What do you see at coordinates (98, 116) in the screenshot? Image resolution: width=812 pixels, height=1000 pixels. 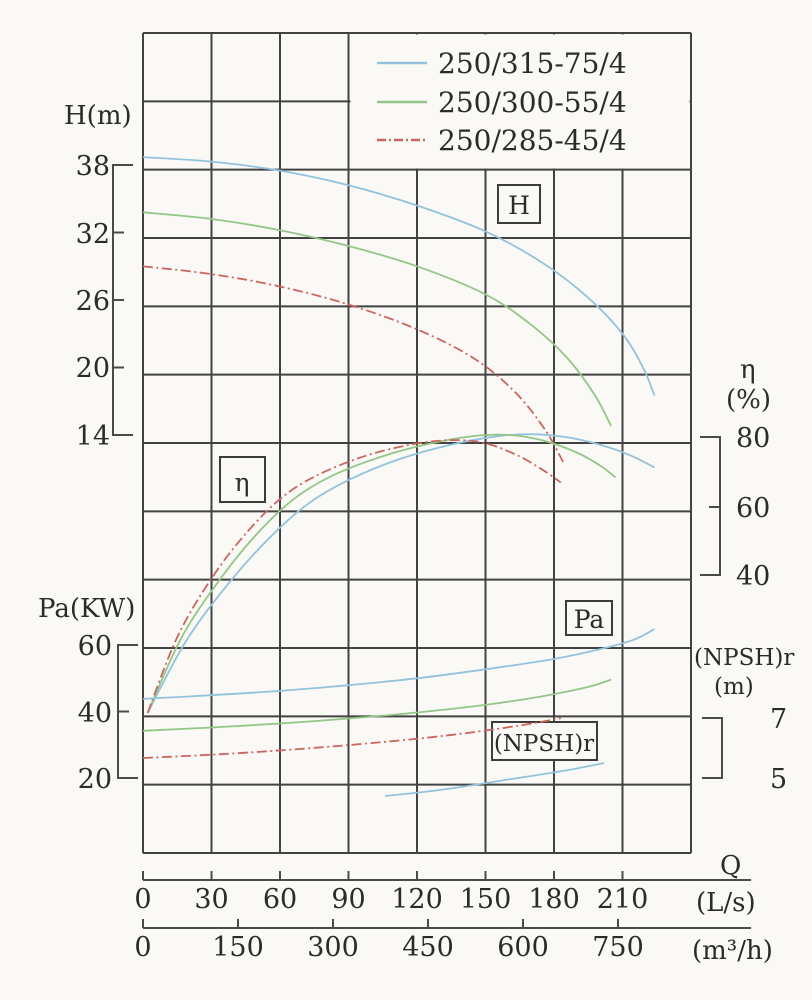 I see `h-axis-title: H(m)` at bounding box center [98, 116].